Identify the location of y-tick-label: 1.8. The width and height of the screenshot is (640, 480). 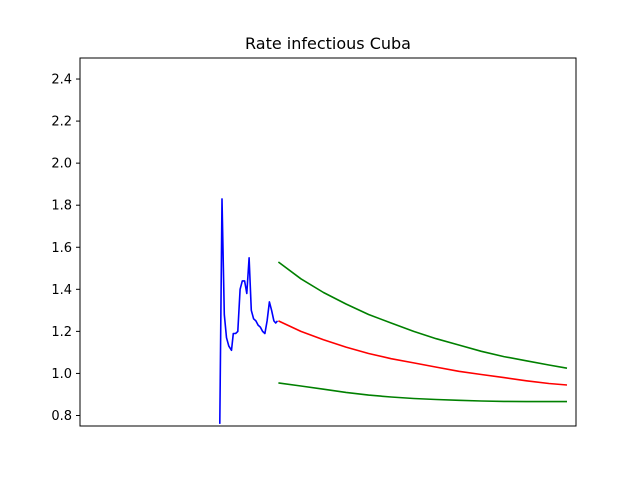
(61, 206).